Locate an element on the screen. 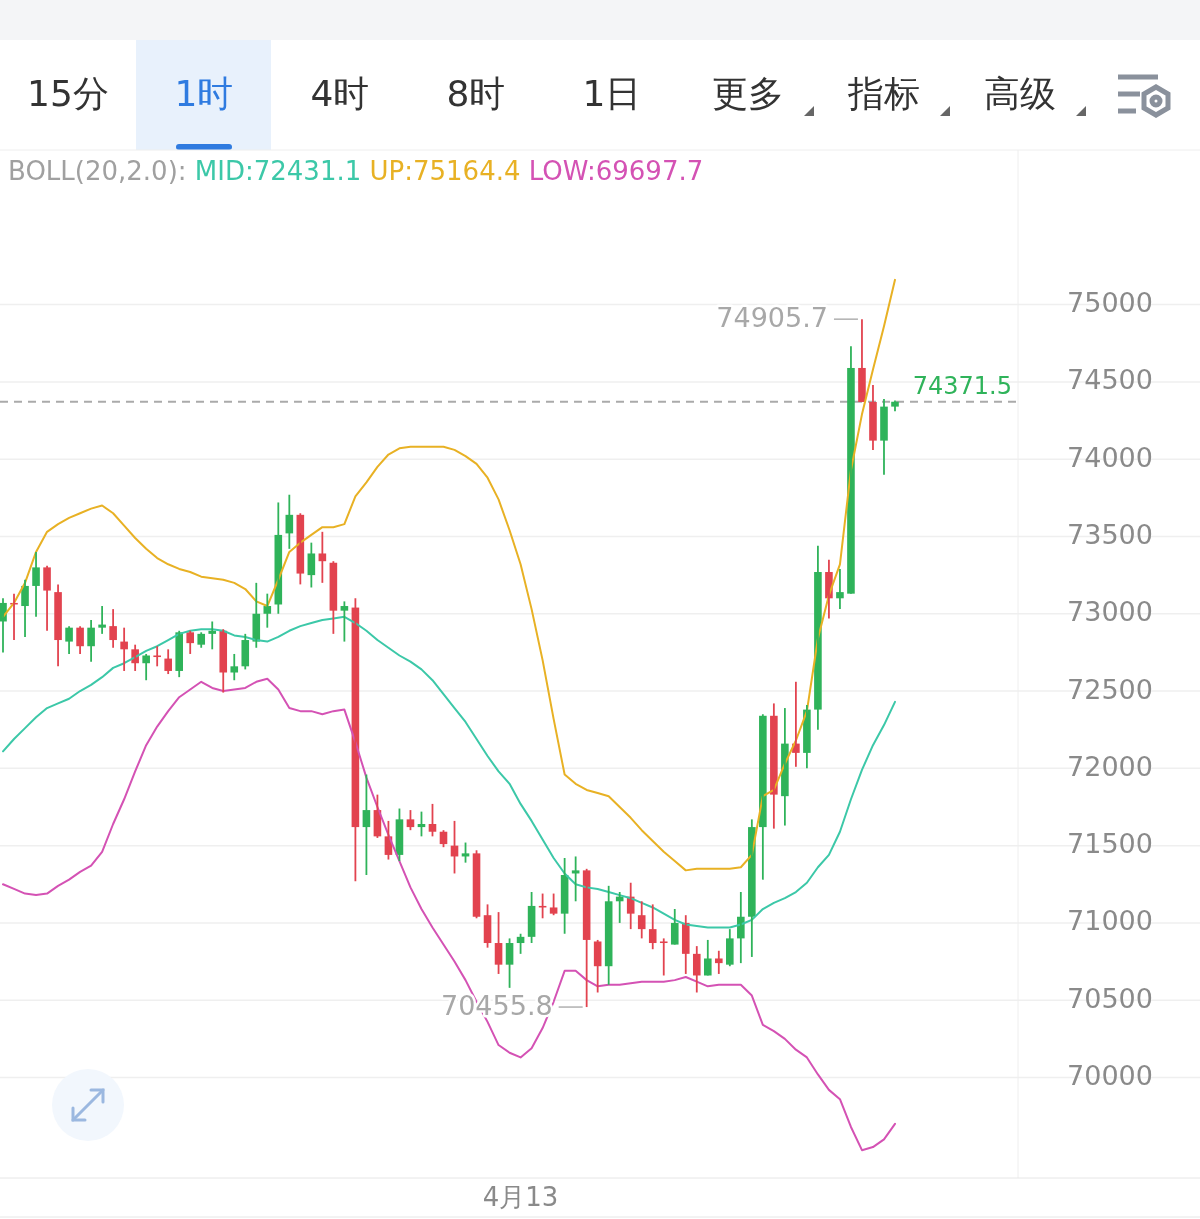 This screenshot has height=1219, width=1200. text: 15分 is located at coordinates (68, 93).